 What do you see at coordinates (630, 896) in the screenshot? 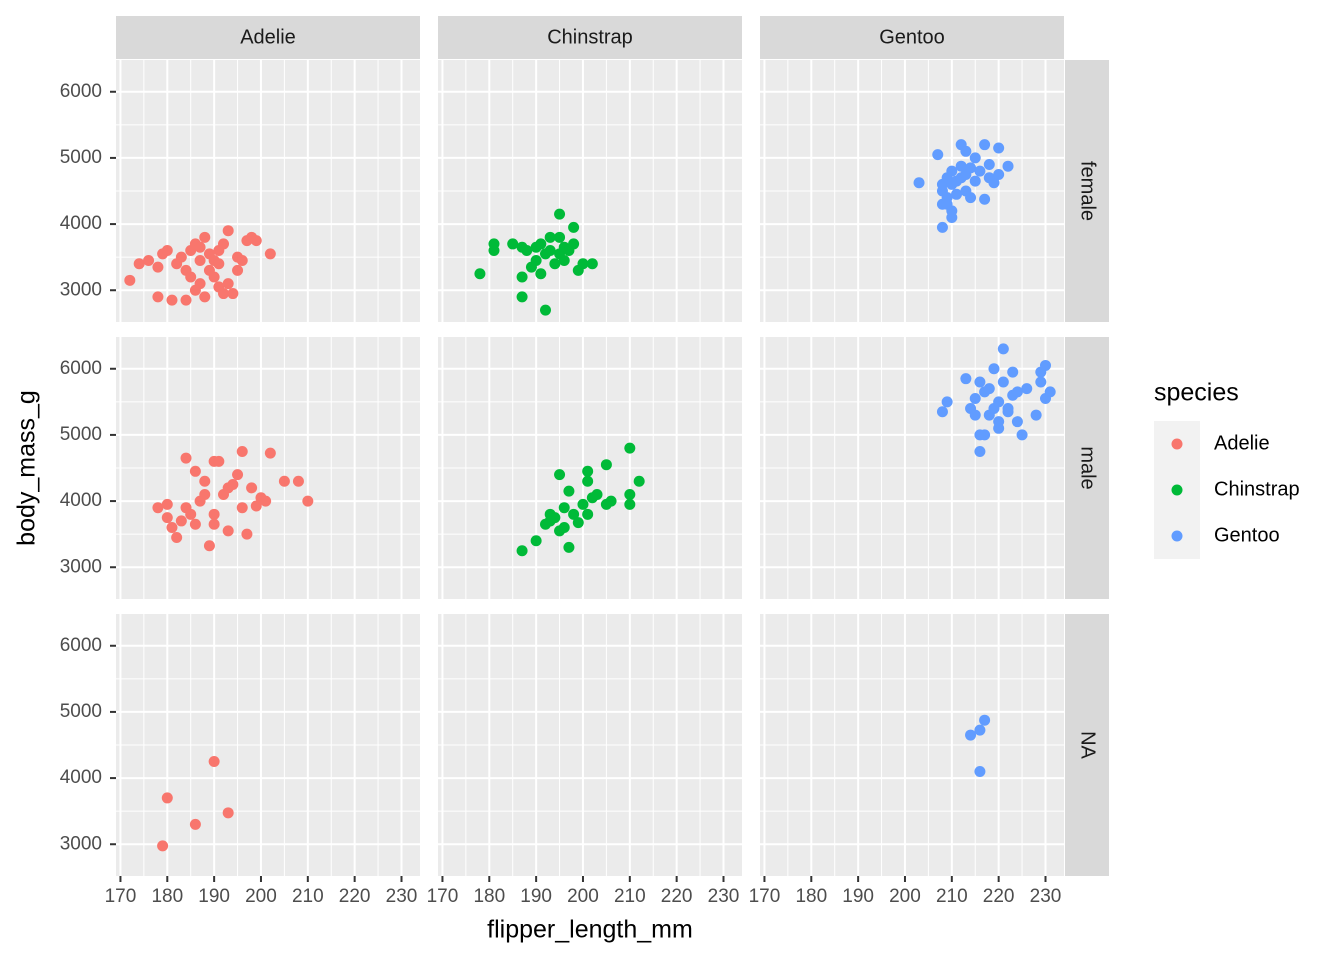
I see `x-tick-label: 210` at bounding box center [630, 896].